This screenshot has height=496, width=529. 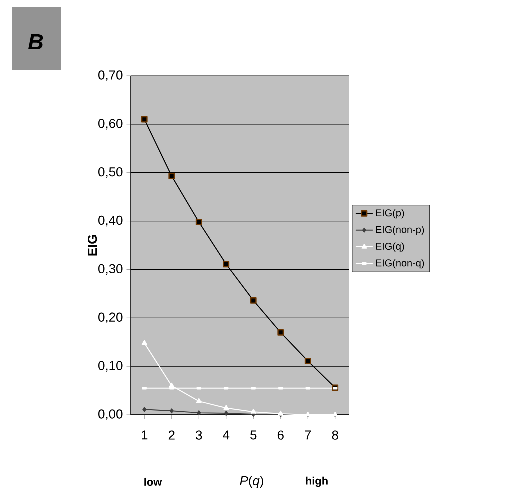 What do you see at coordinates (36, 42) in the screenshot?
I see `text: B` at bounding box center [36, 42].